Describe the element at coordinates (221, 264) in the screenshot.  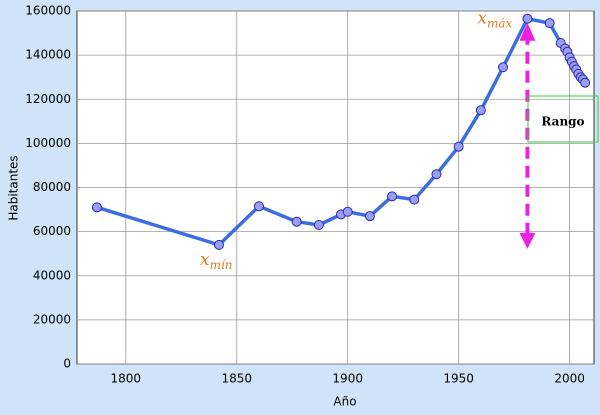
I see `annotation-sub: mín` at that location.